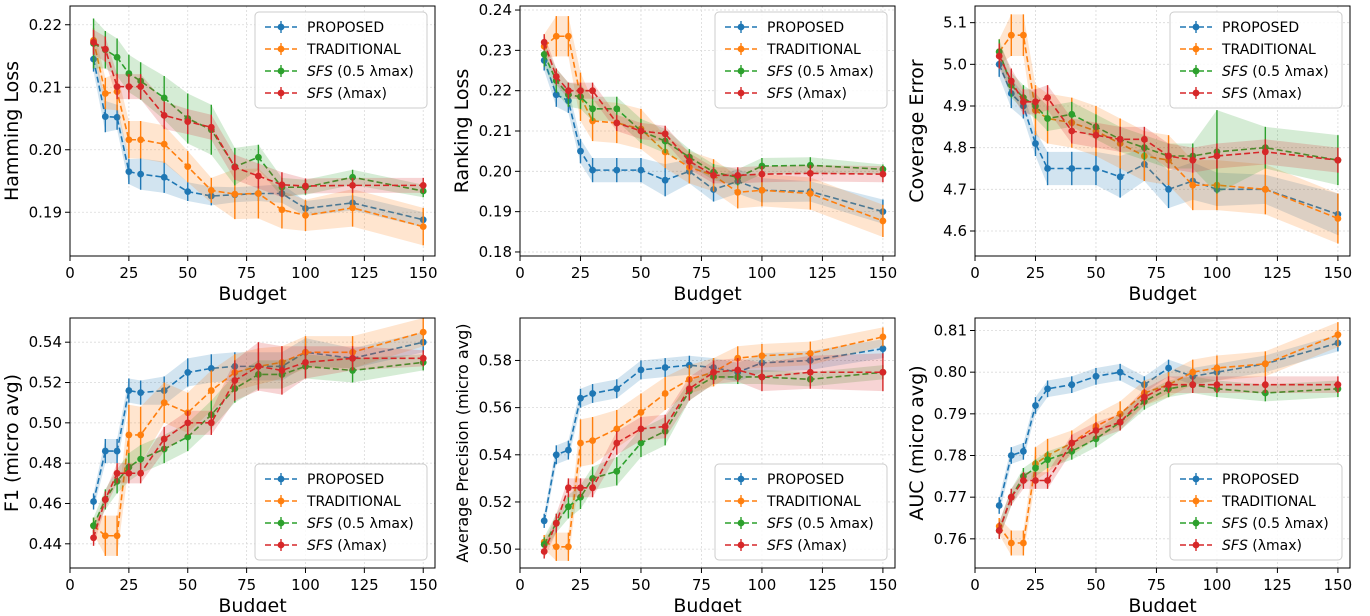  What do you see at coordinates (707, 443) in the screenshot?
I see `plot-frame` at bounding box center [707, 443].